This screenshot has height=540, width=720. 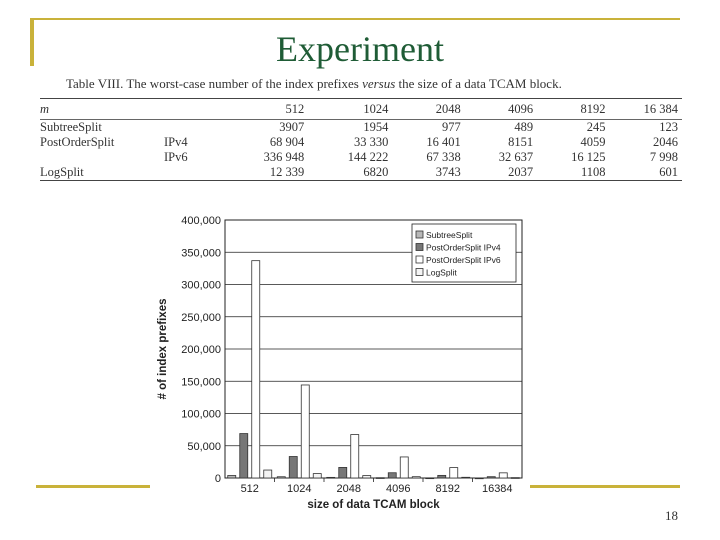 What do you see at coordinates (349, 489) in the screenshot?
I see `x-tick-label: 2048` at bounding box center [349, 489].